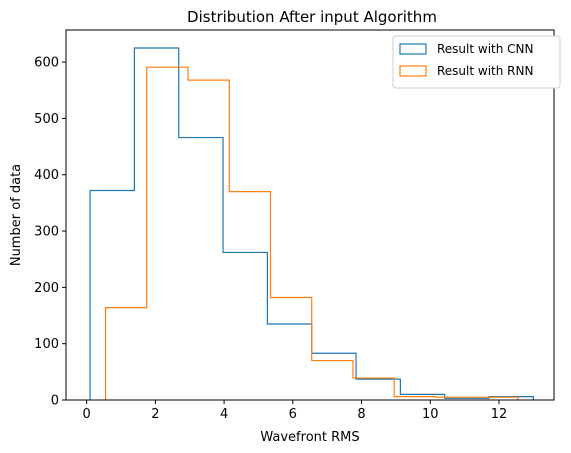 The image size is (571, 453). I want to click on y-tick-label: 300, so click(46, 232).